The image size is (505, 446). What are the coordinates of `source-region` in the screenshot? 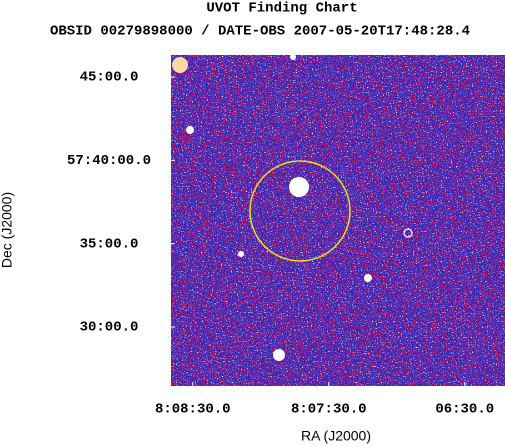 It's located at (300, 211).